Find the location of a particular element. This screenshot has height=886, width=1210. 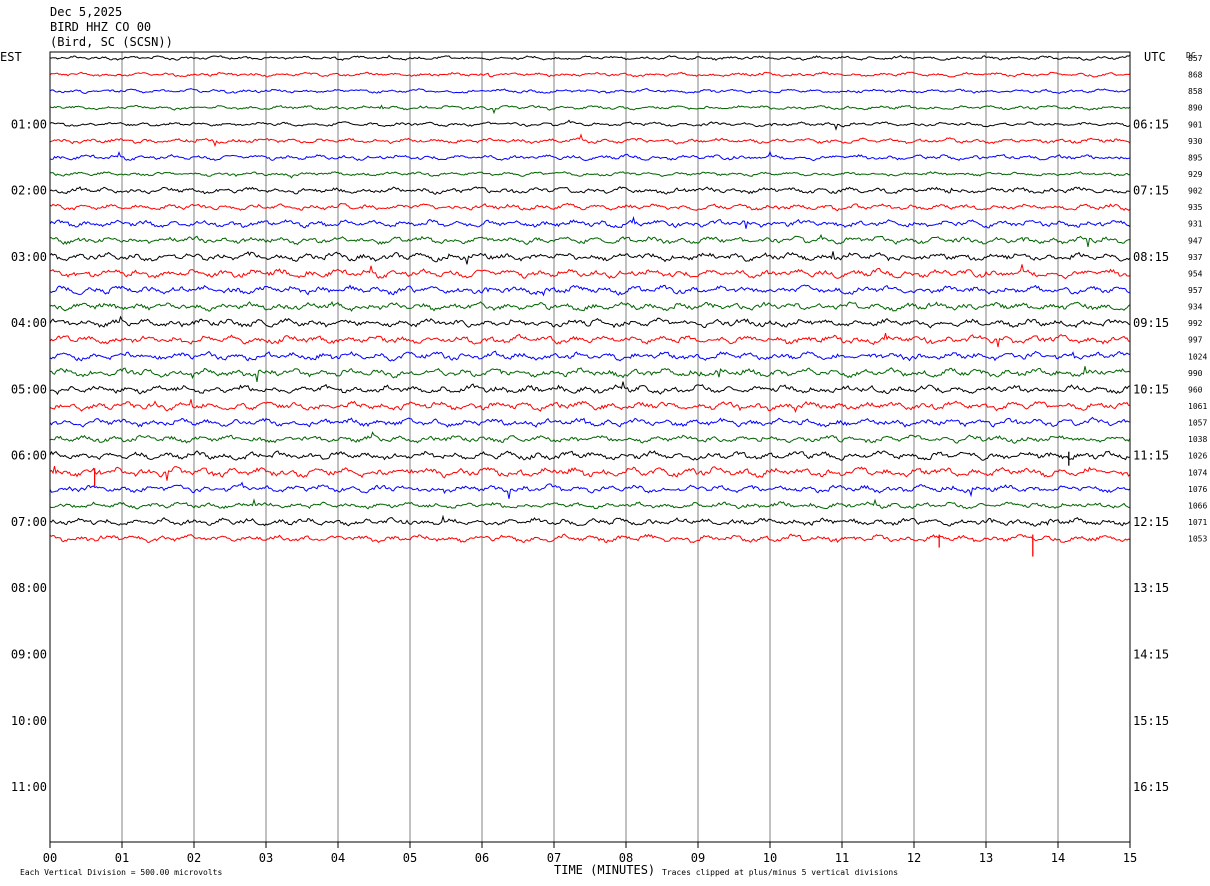

x-tick-label: 07 is located at coordinates (554, 858).